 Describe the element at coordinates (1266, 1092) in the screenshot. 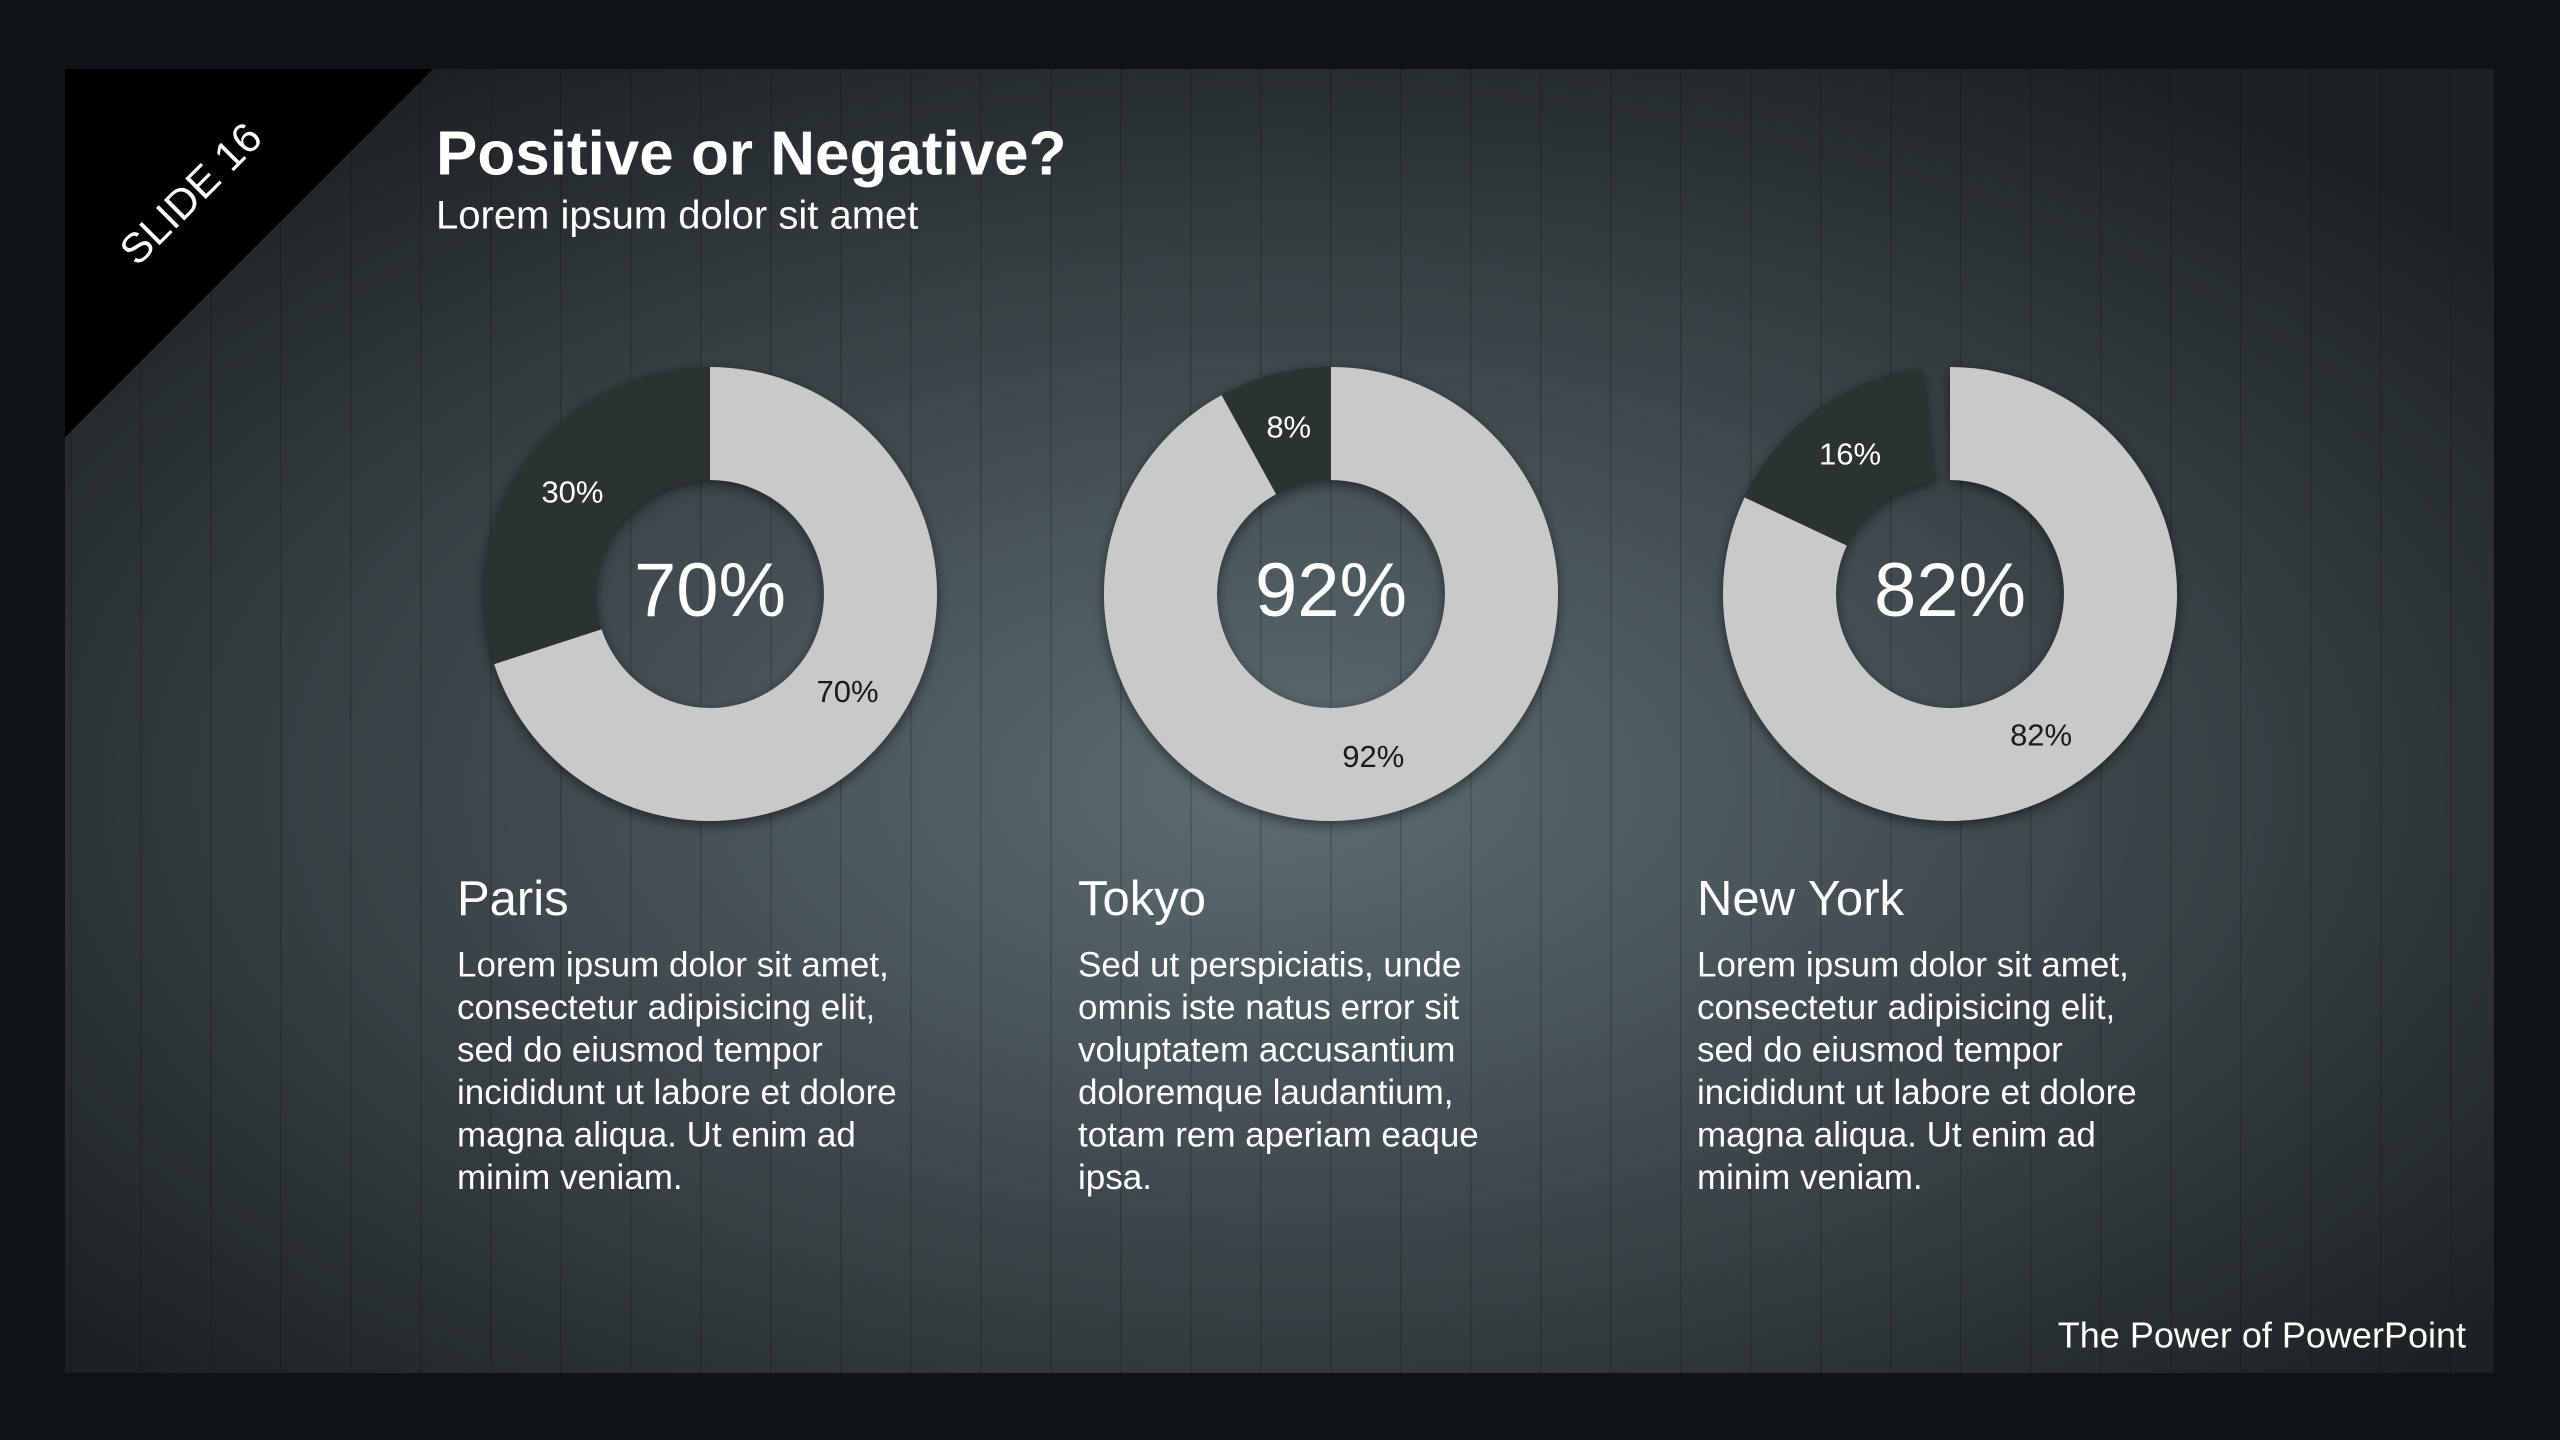

I see `description-line: doloremque laudantium,` at that location.